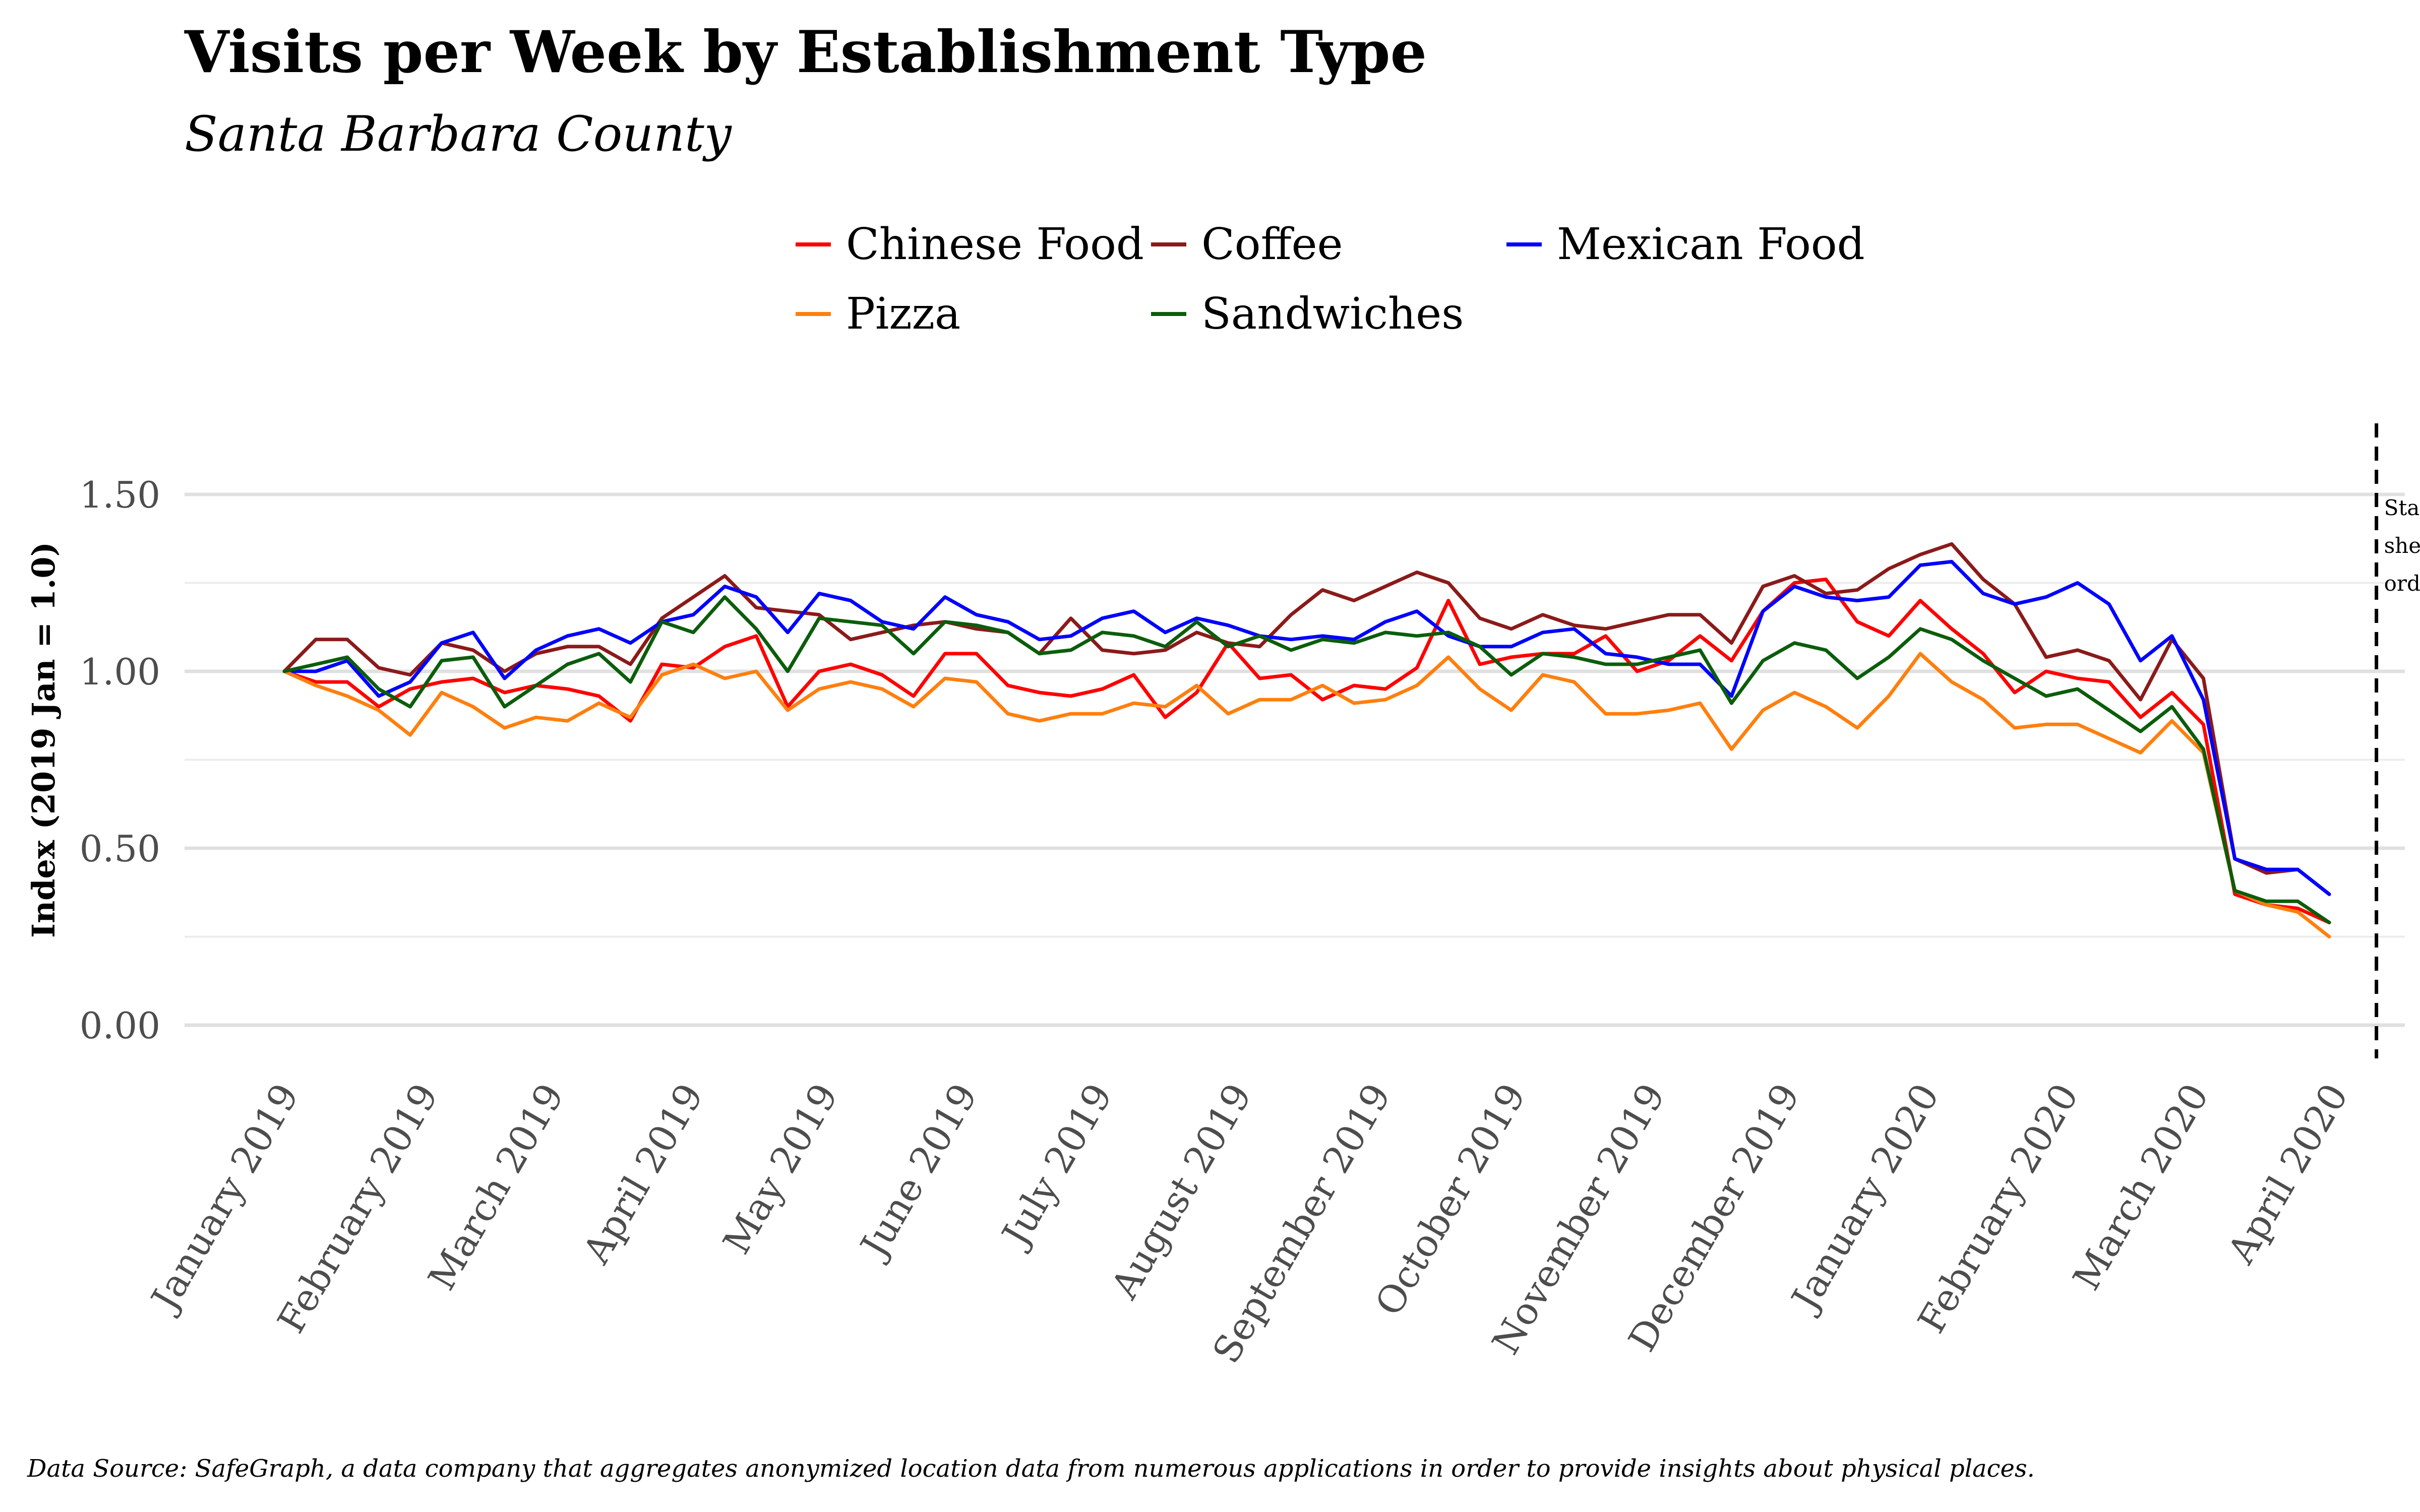 The height and width of the screenshot is (1512, 2420). Describe the element at coordinates (1450, 1200) in the screenshot. I see `x-tick-label: October 2019` at that location.